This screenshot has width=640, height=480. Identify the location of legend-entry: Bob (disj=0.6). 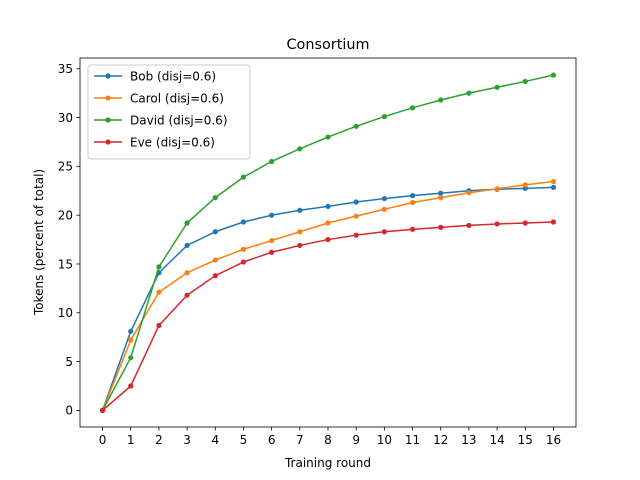
(155, 76).